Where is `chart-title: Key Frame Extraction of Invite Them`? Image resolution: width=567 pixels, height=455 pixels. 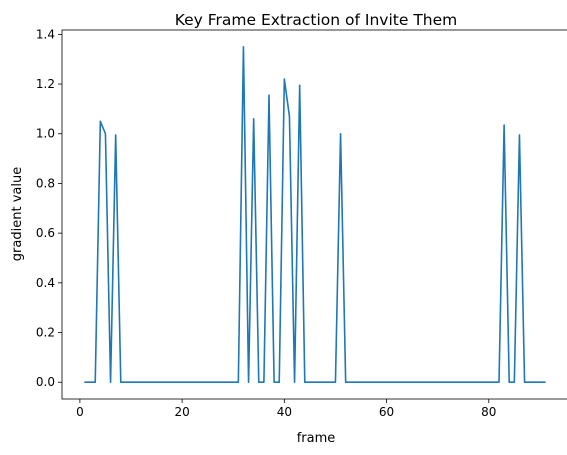
chart-title: Key Frame Extraction of Invite Them is located at coordinates (316, 20).